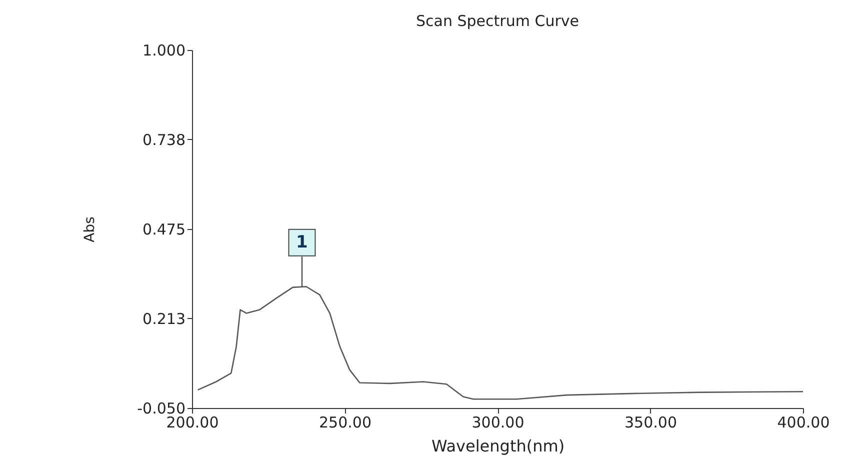 This screenshot has width=856, height=474. I want to click on y-tick-label: 0.213, so click(164, 319).